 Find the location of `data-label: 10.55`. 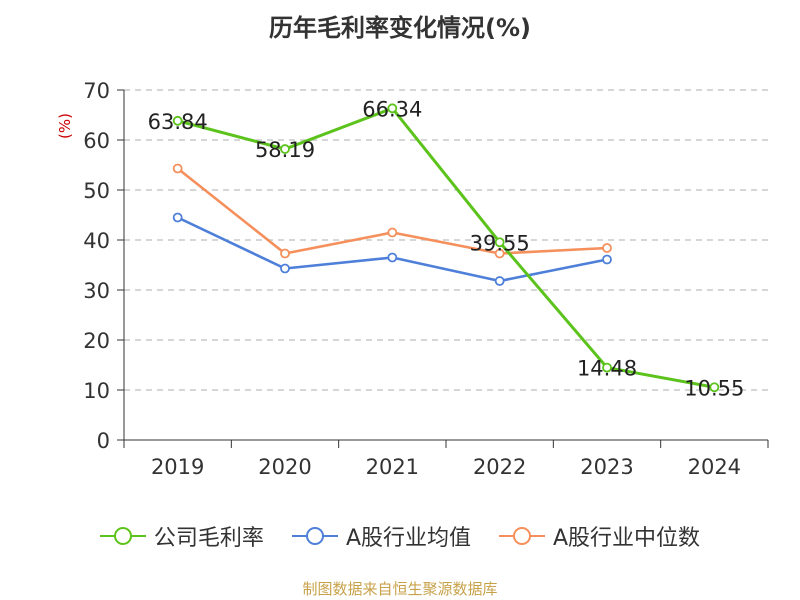

data-label: 10.55 is located at coordinates (714, 388).